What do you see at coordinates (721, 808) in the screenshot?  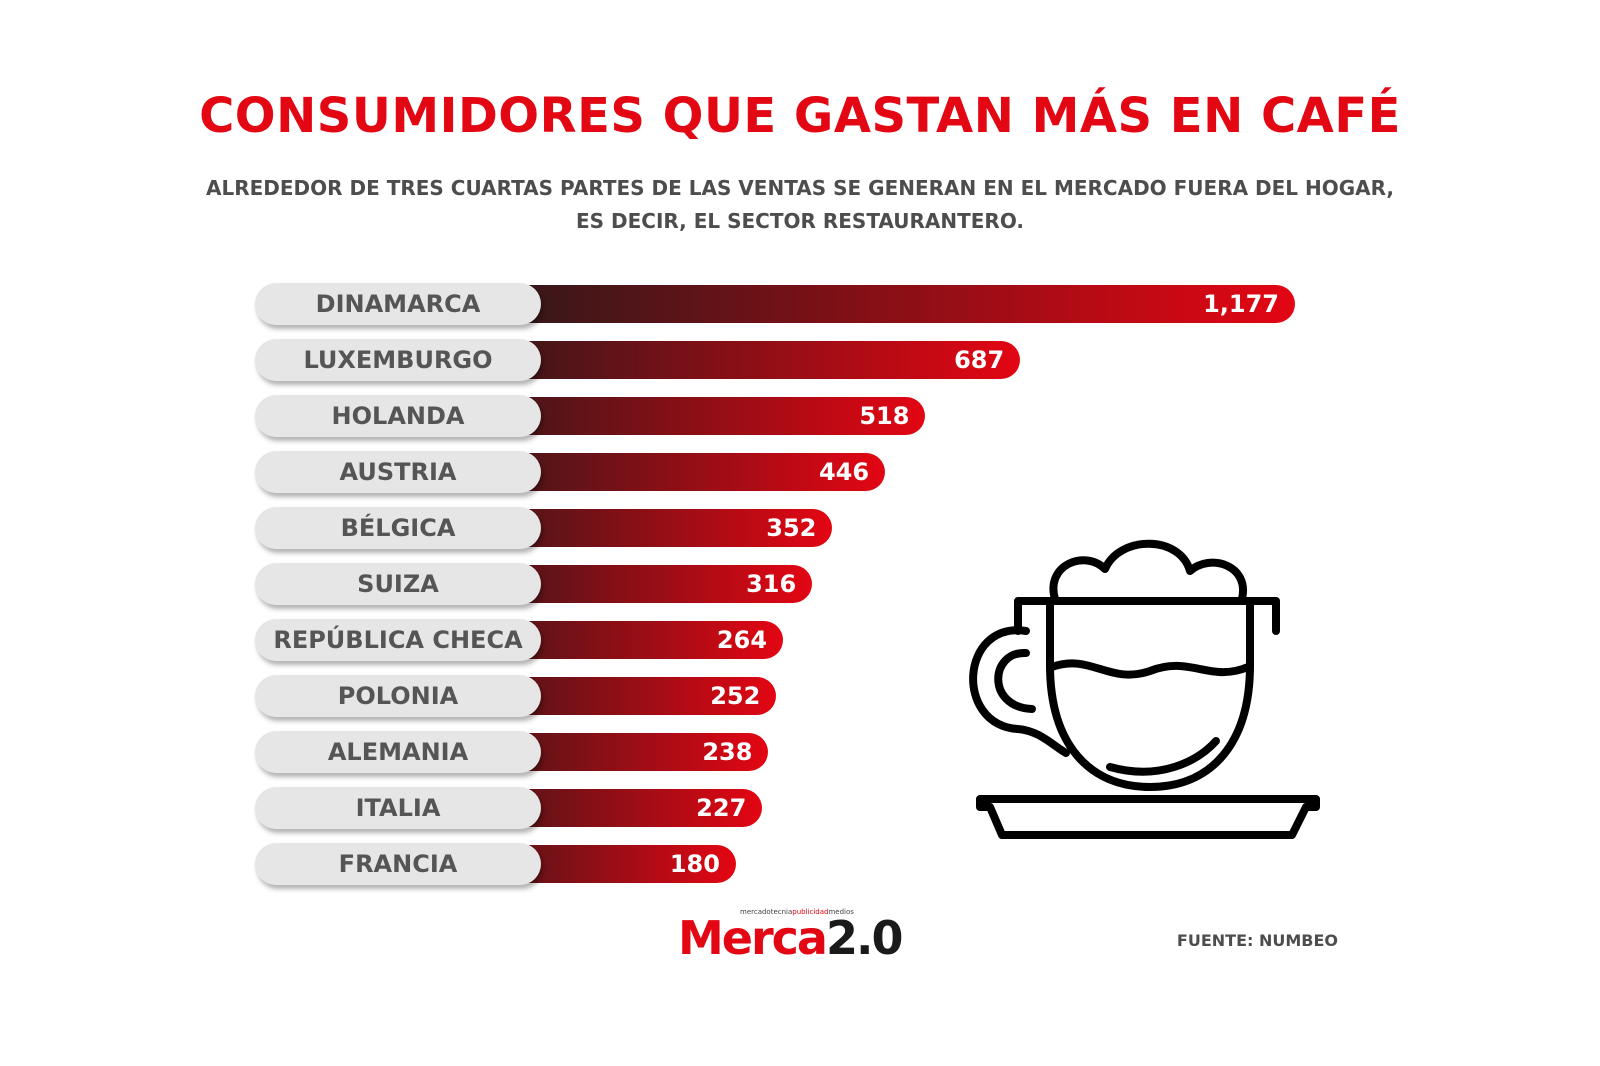 I see `bar-value-label: 227` at bounding box center [721, 808].